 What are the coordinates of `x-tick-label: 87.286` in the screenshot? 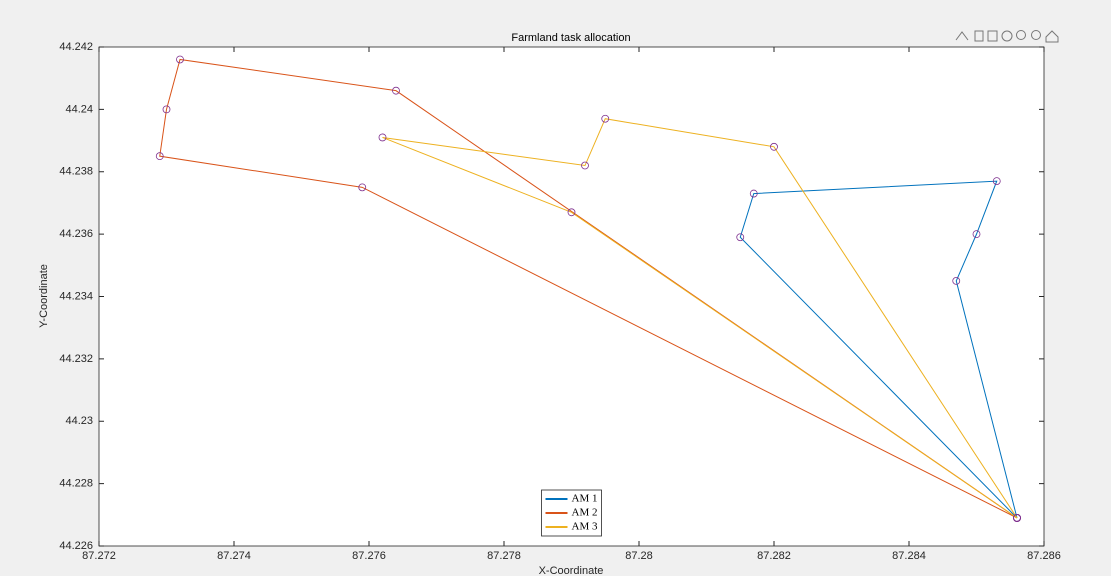 It's located at (1044, 556).